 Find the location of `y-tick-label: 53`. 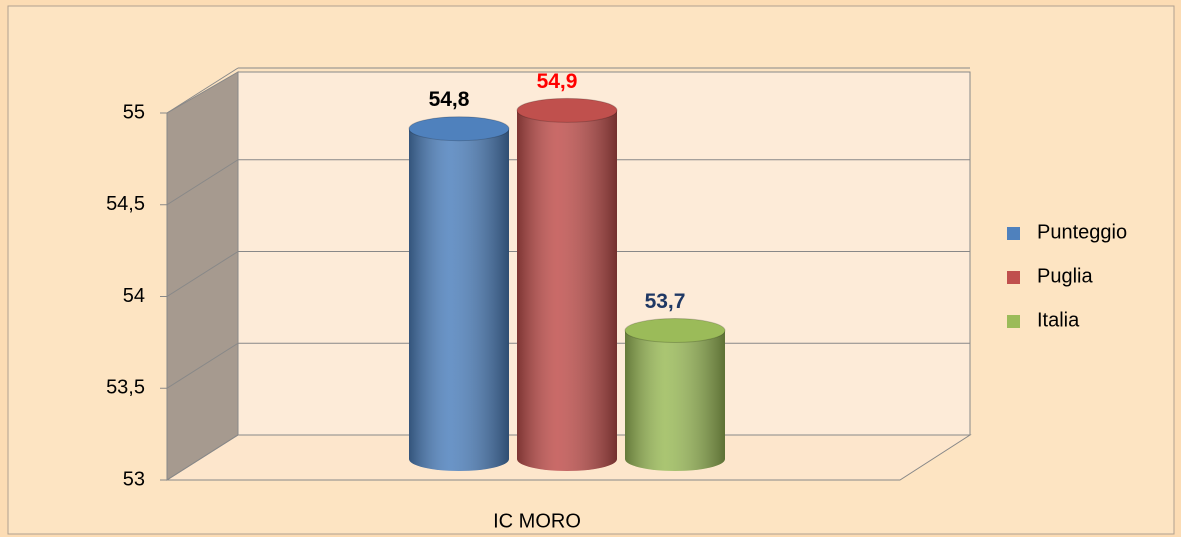

y-tick-label: 53 is located at coordinates (134, 479).